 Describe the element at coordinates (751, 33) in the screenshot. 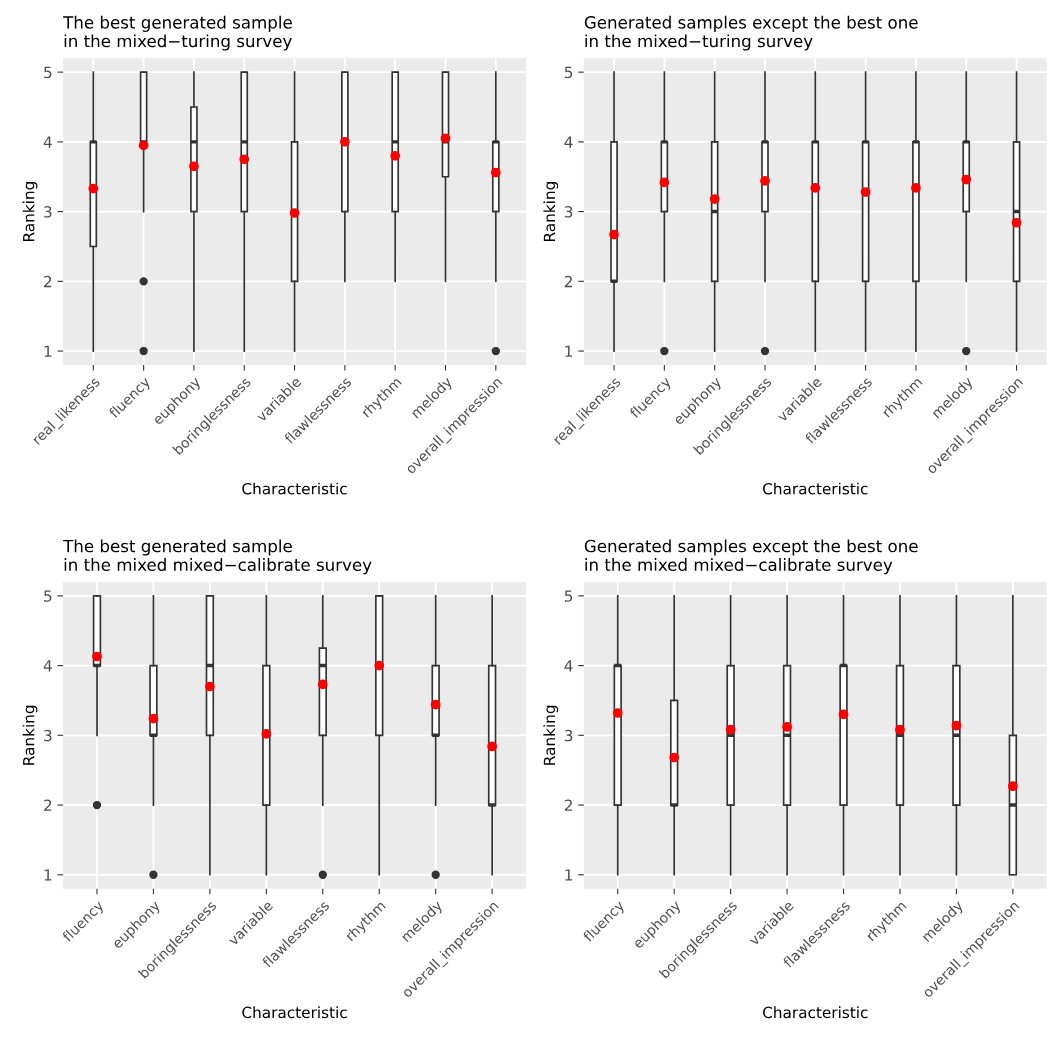

I see `chart-title: Generated samples except the best one in the mixed−turing survey` at that location.